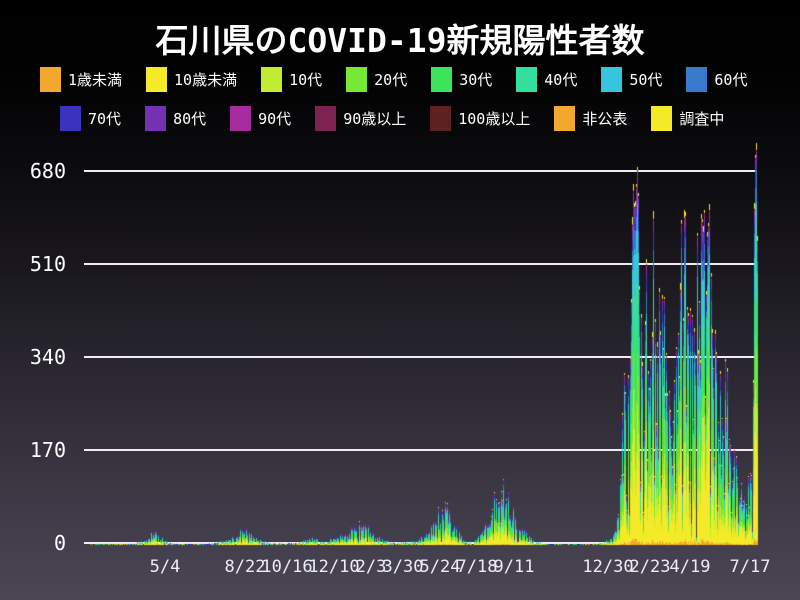 The width and height of the screenshot is (800, 600). I want to click on legend-label: 1歳未満, so click(95, 80).